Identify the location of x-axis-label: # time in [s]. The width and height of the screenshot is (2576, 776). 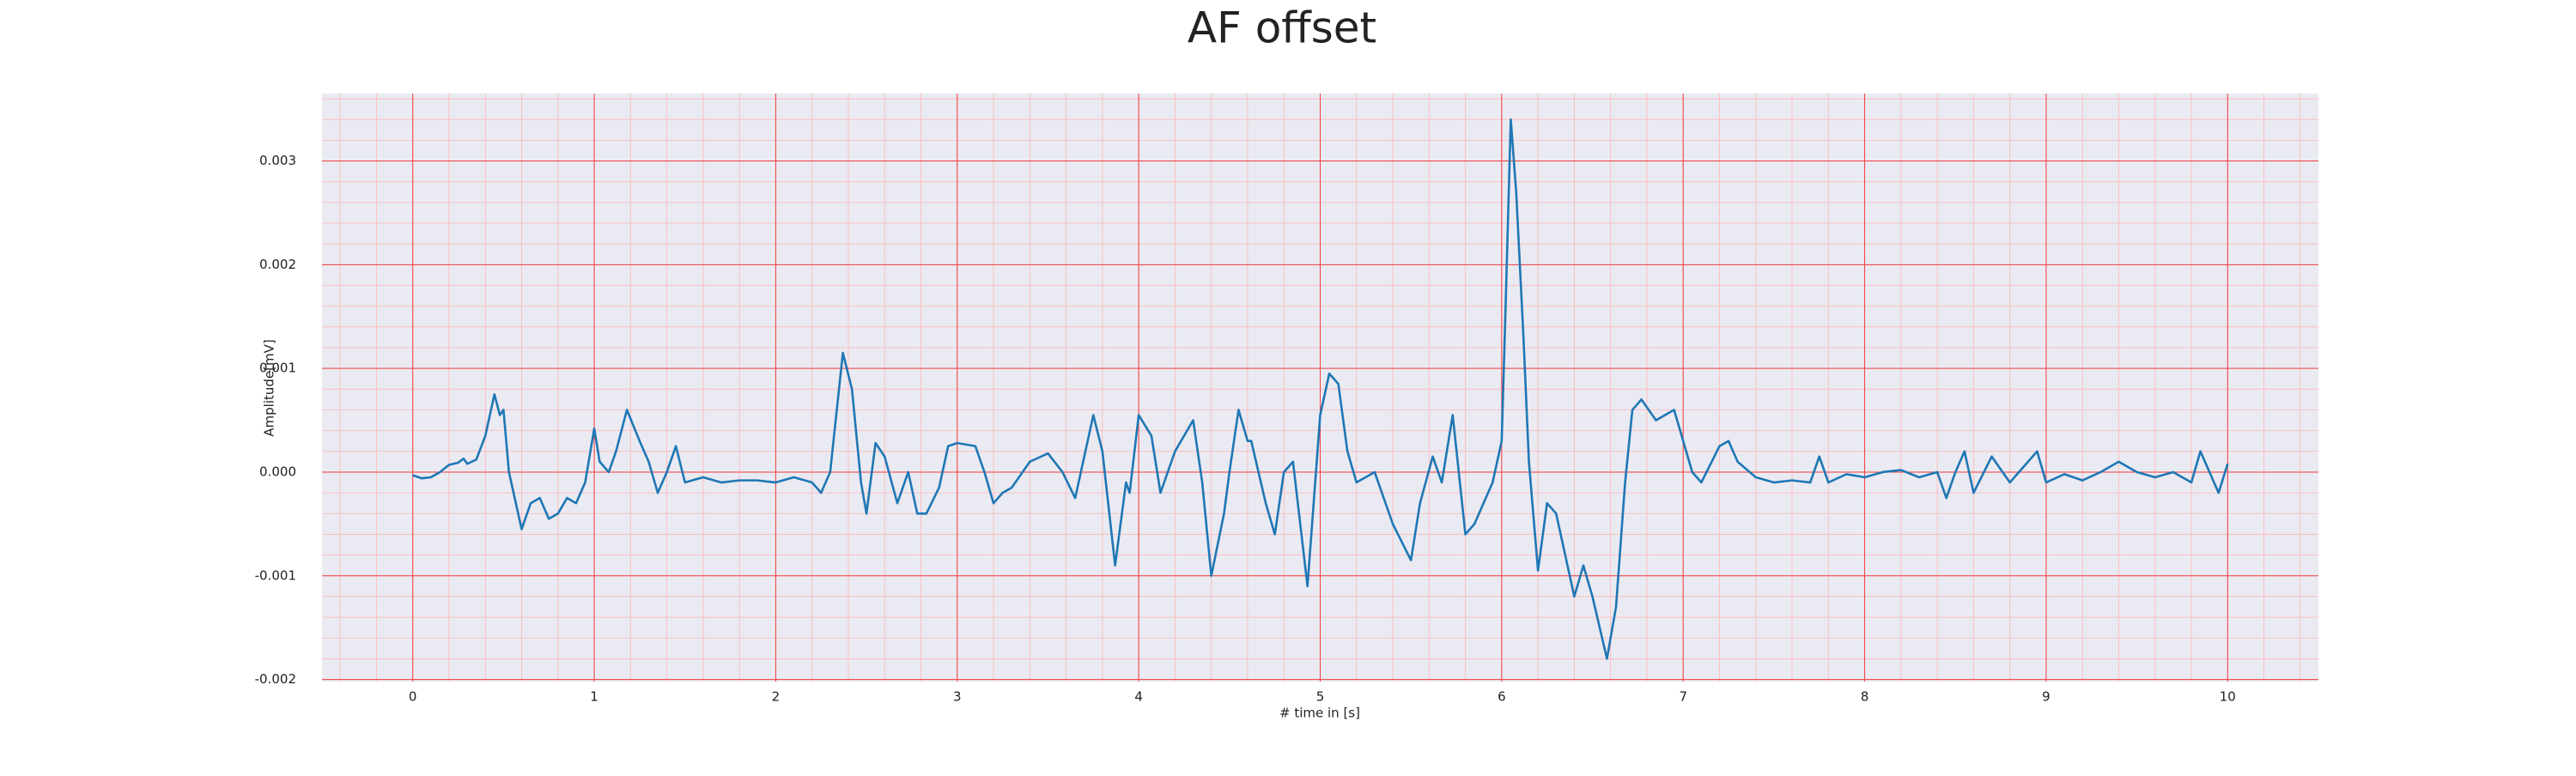
(1319, 713).